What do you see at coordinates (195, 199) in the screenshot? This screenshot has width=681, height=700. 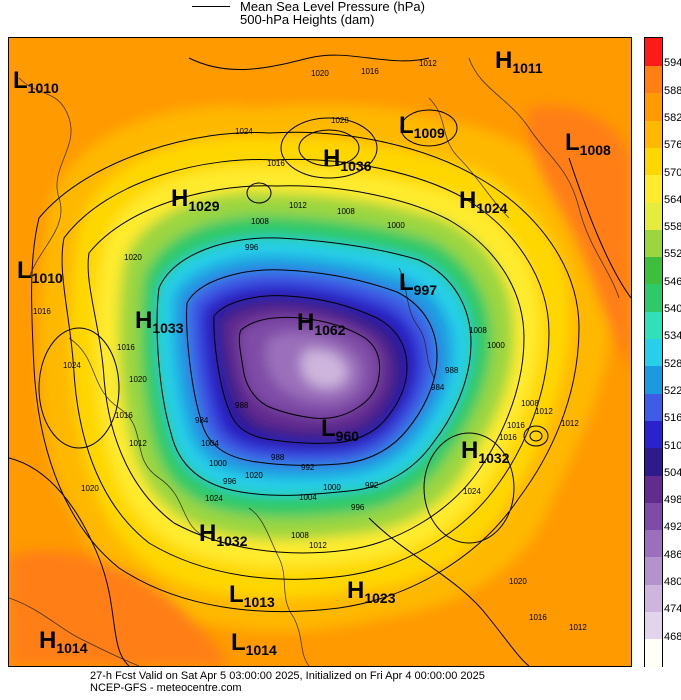 I see `high-pressure-center: H1029` at bounding box center [195, 199].